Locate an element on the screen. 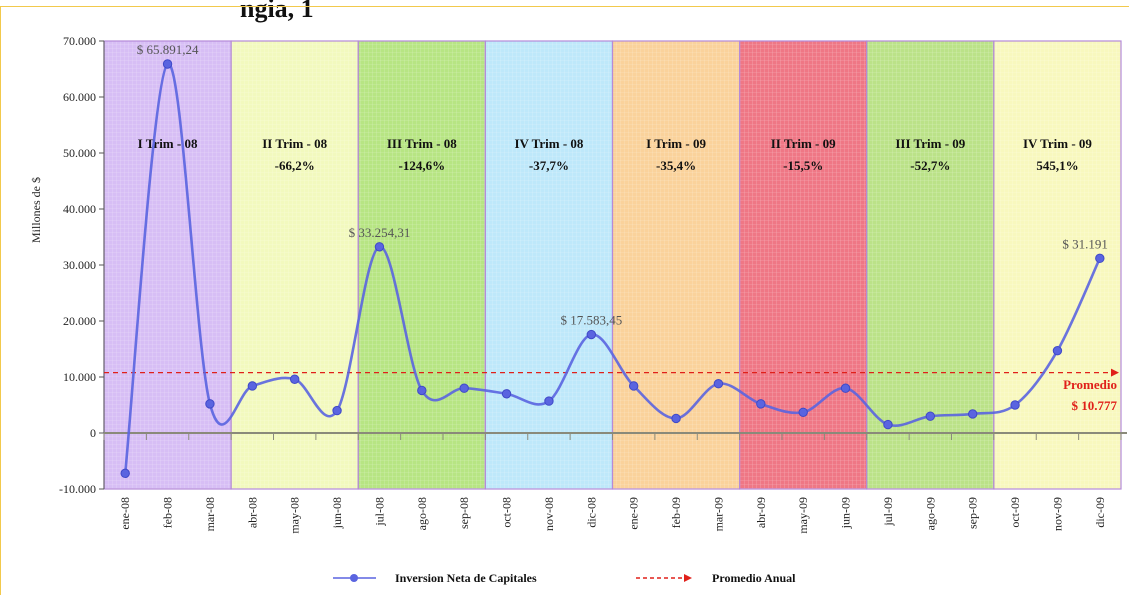  x-tick-label: ene-09 is located at coordinates (634, 513).